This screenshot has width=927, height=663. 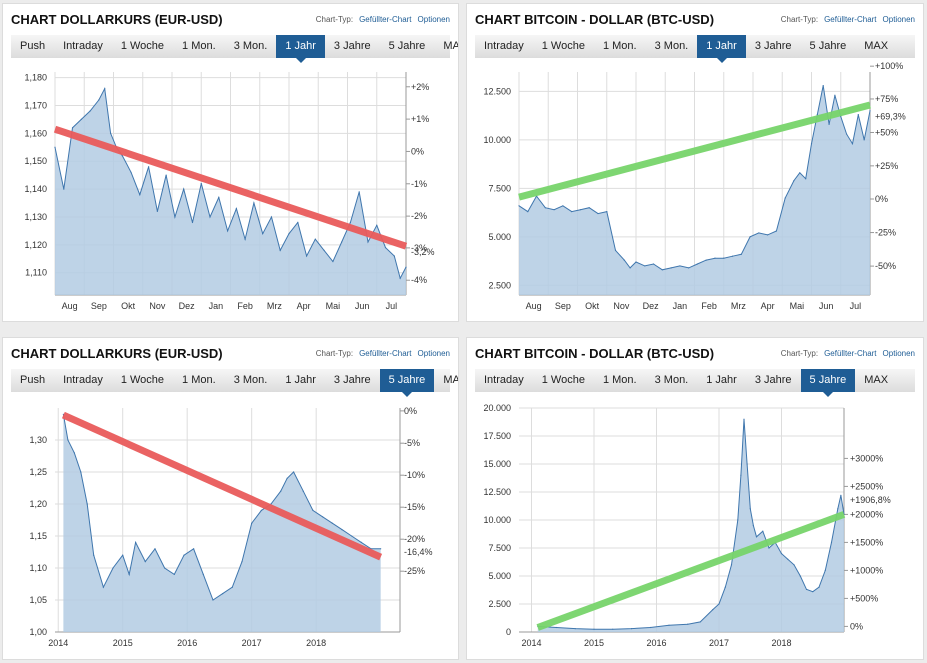 I want to click on x-tick-label: 2015, so click(x=123, y=643).